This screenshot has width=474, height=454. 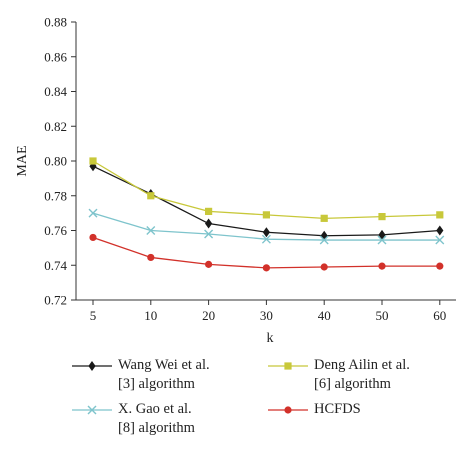 I want to click on y-tick-label: 0.74, so click(x=55, y=265).